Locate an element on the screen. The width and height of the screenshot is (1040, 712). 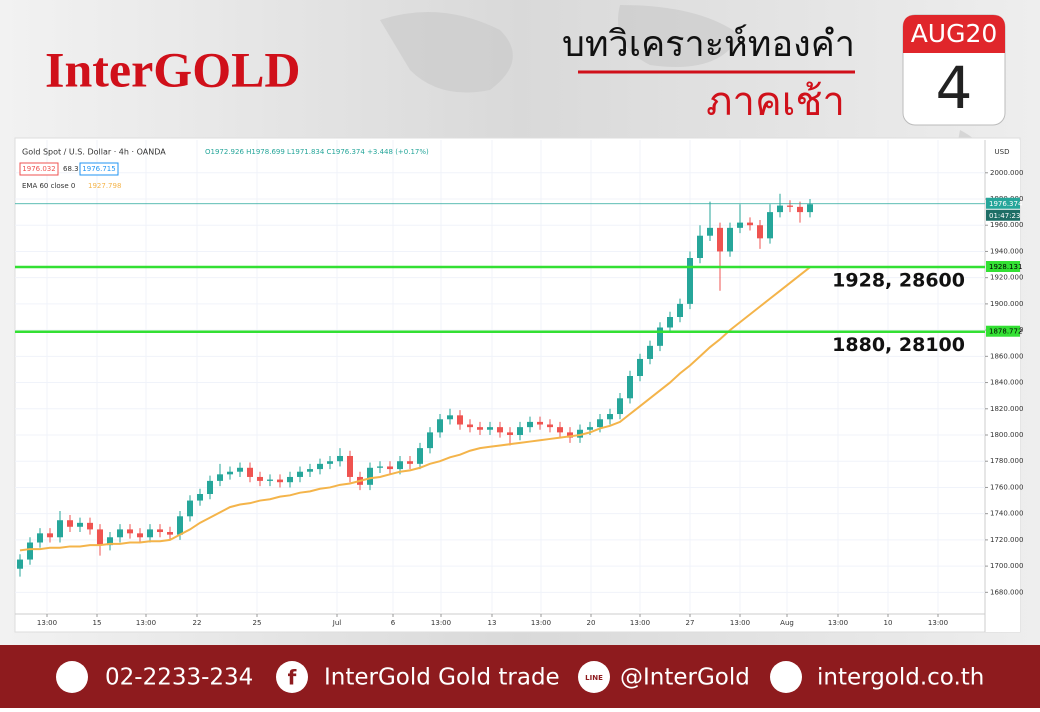
globe-icon is located at coordinates (786, 677).